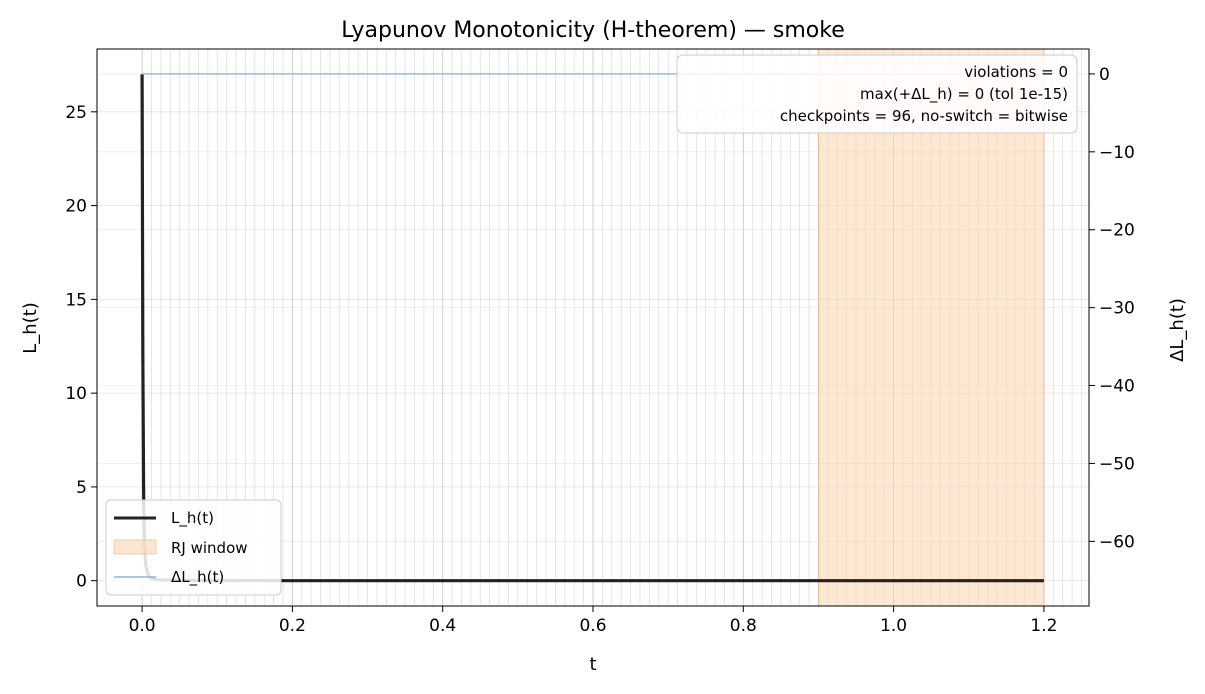 This screenshot has width=1205, height=694. I want to click on legend: L_h(t) RJ window ΔL_h(t), so click(193, 547).